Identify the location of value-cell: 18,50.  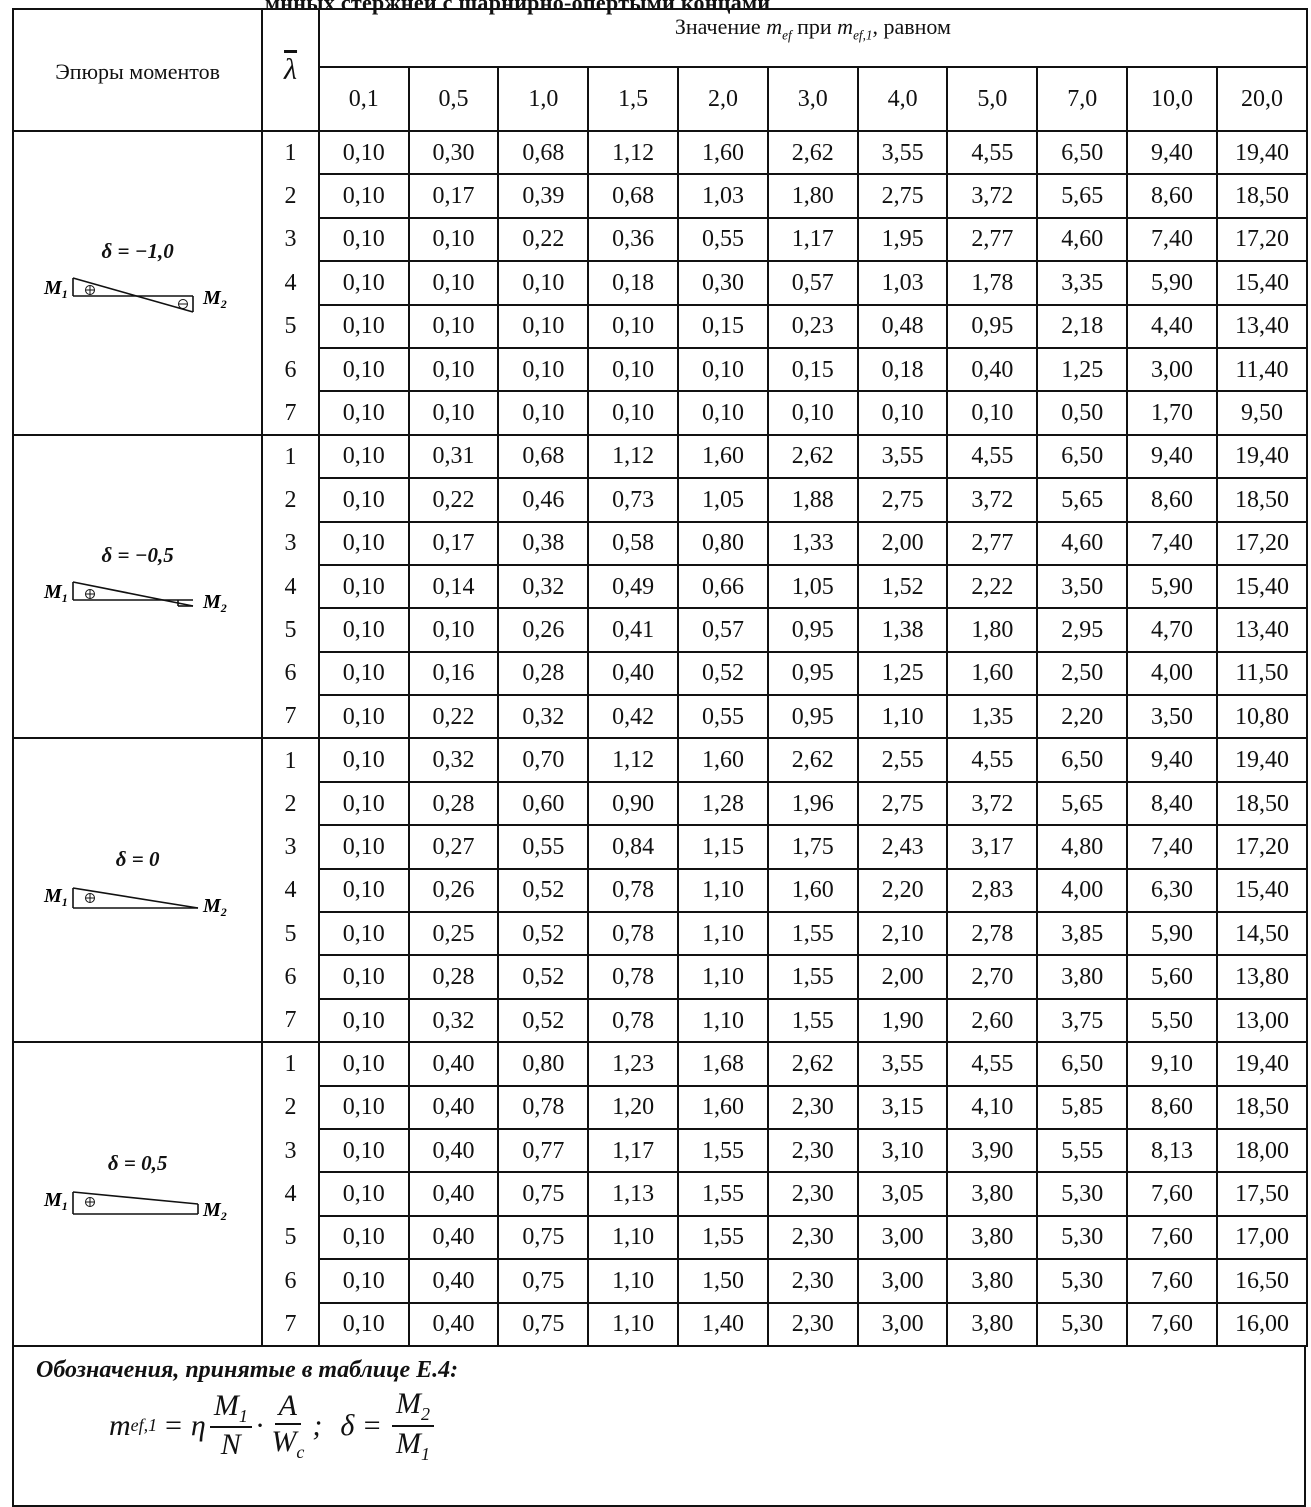
(1262, 500).